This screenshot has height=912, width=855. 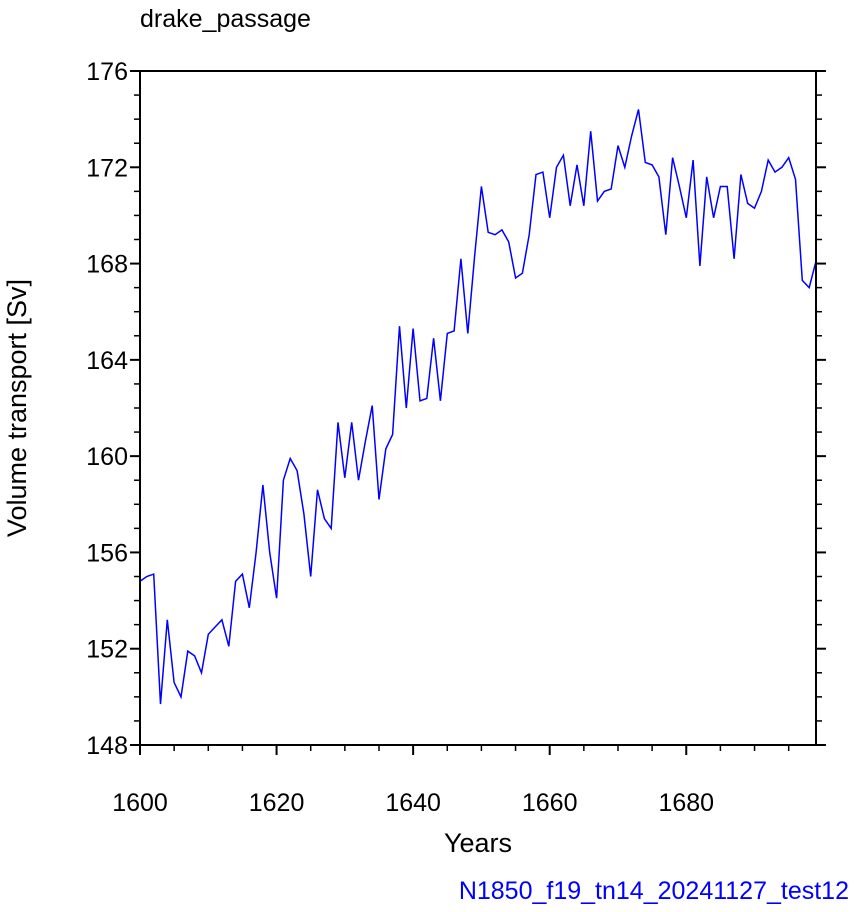 What do you see at coordinates (107, 650) in the screenshot?
I see `y-tick-label: 152` at bounding box center [107, 650].